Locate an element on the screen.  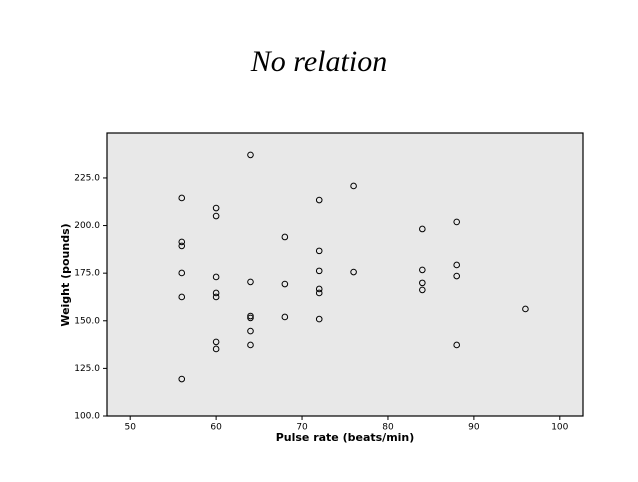
x-axis-label: Pulse rate (beats/min) is located at coordinates (345, 437).